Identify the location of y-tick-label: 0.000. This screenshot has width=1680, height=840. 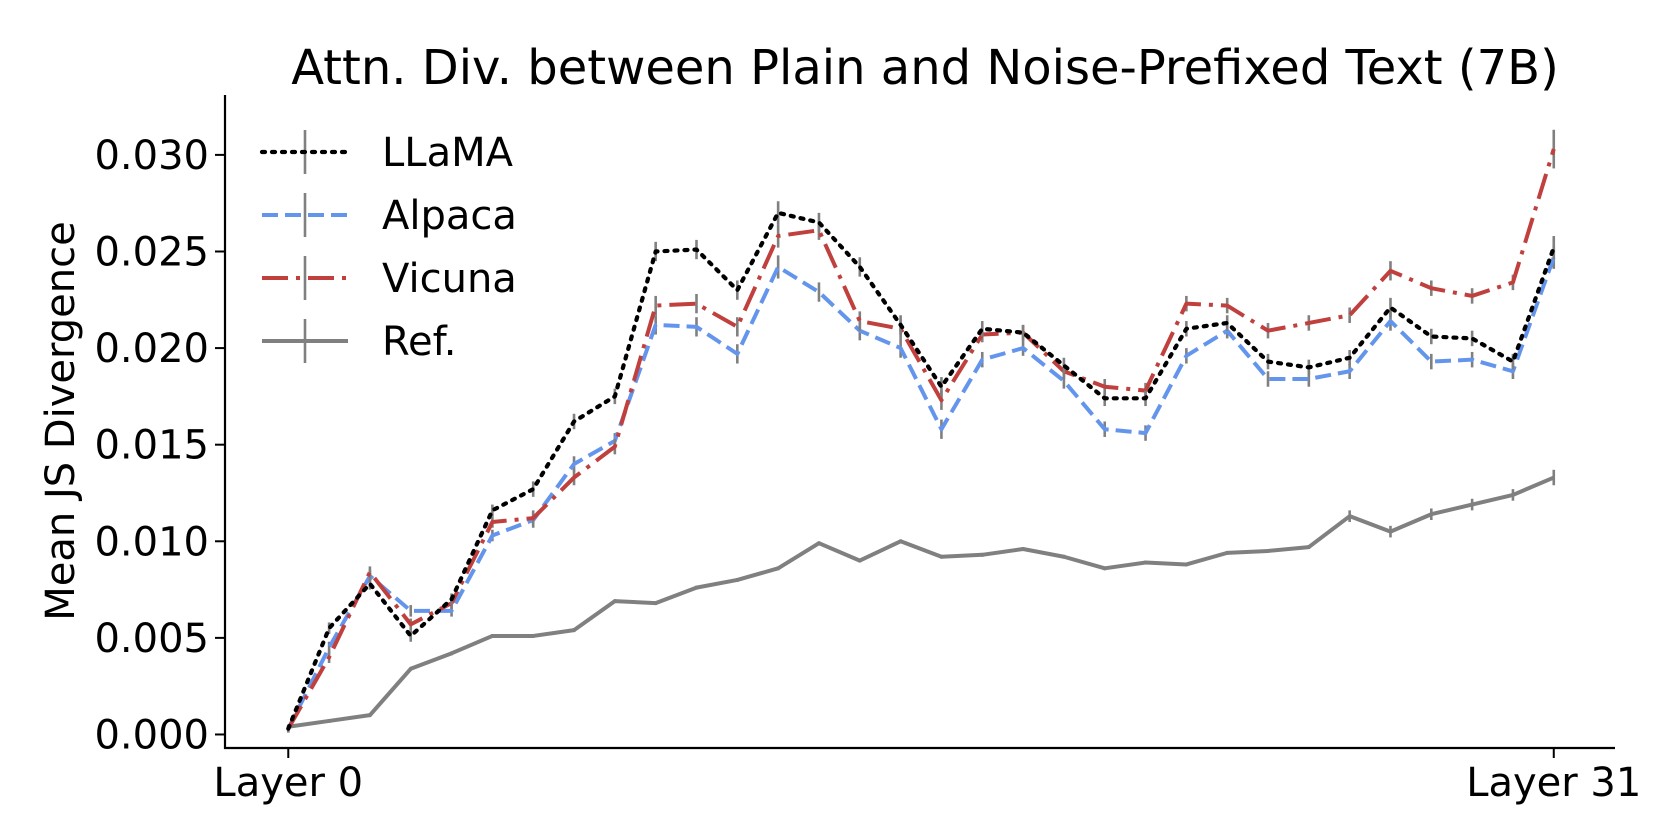
(151, 735).